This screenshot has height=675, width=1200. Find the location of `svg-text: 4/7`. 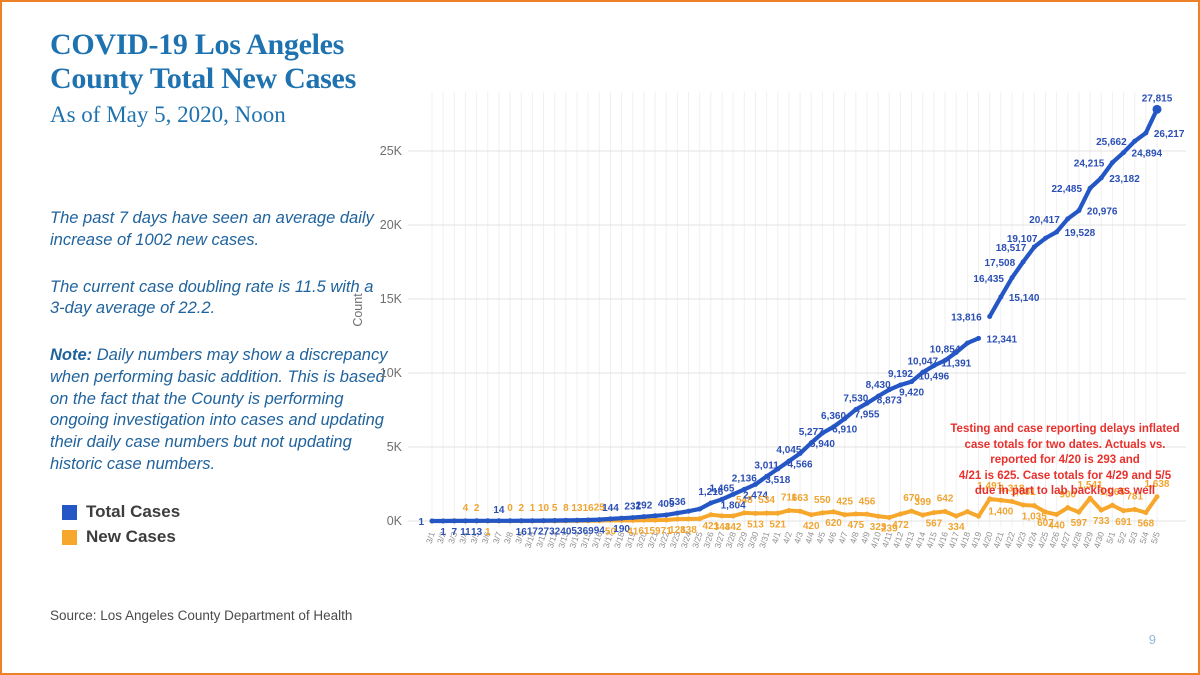

svg-text: 4/7 is located at coordinates (842, 537).